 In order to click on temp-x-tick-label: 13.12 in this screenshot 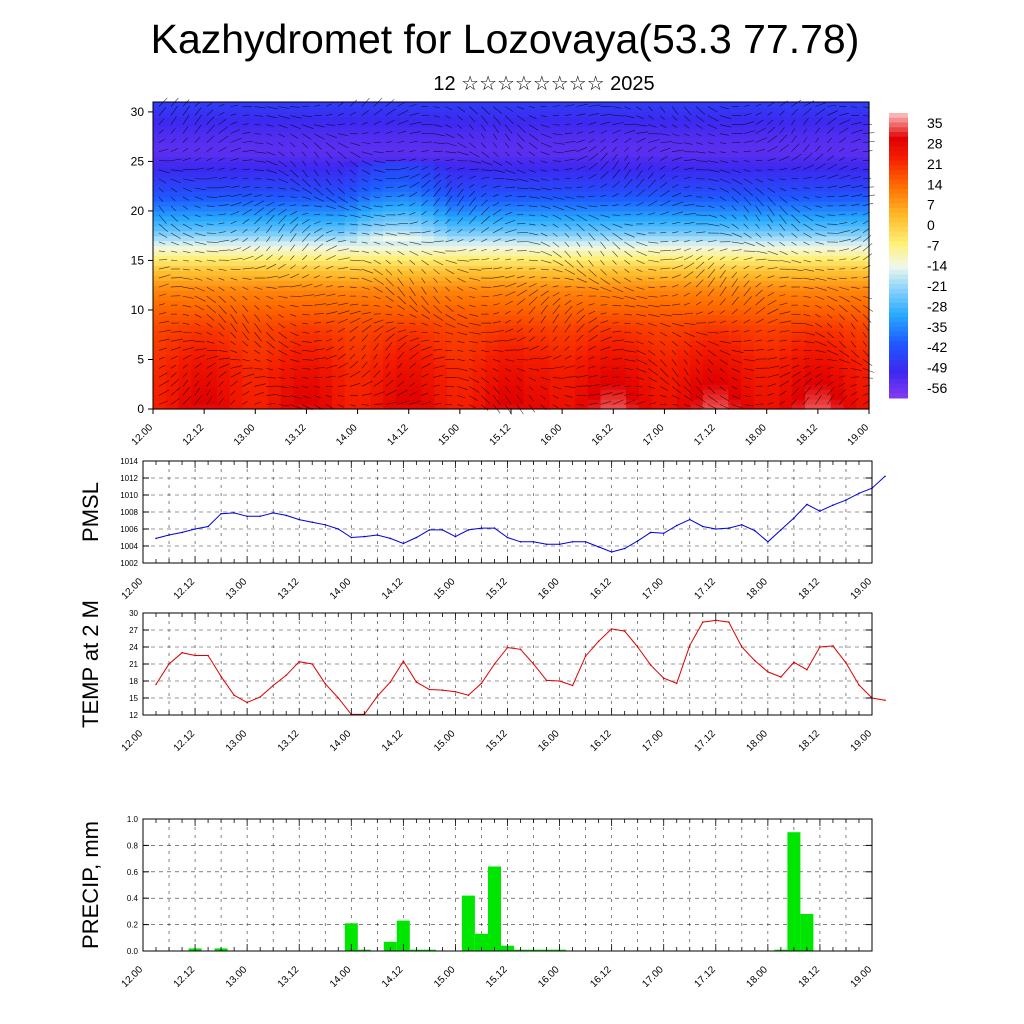, I will do `click(289, 741)`.